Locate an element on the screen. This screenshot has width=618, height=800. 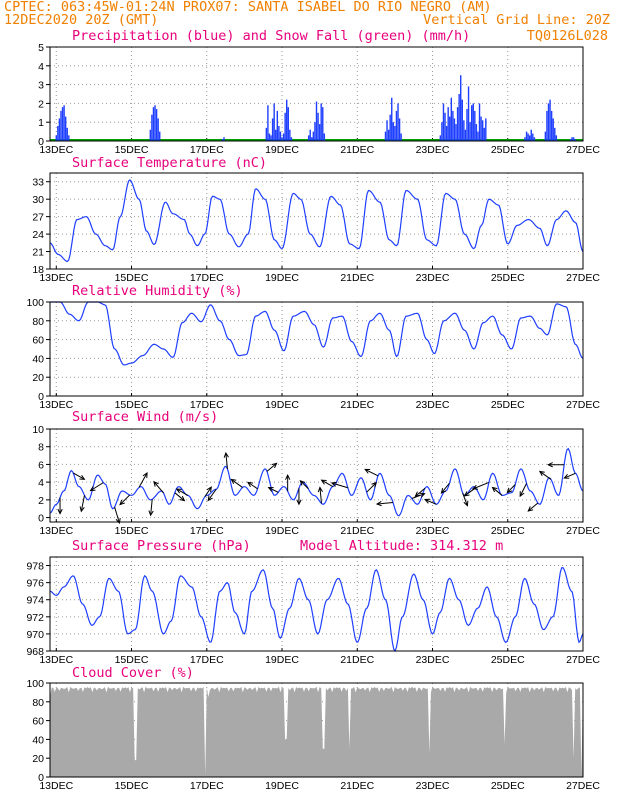
y-tick-label: 18 is located at coordinates (38, 270).